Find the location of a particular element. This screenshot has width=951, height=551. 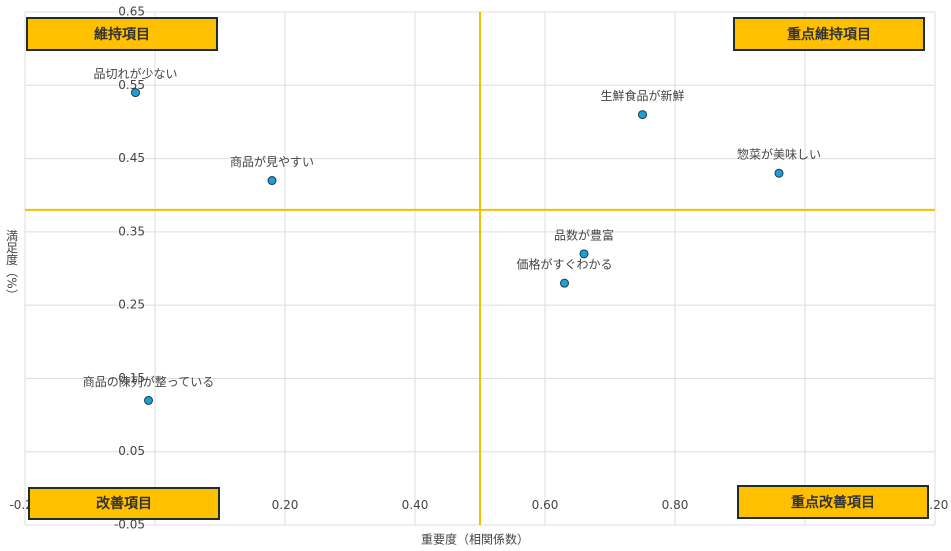

y-tick-label: 0.45 is located at coordinates (131, 158).